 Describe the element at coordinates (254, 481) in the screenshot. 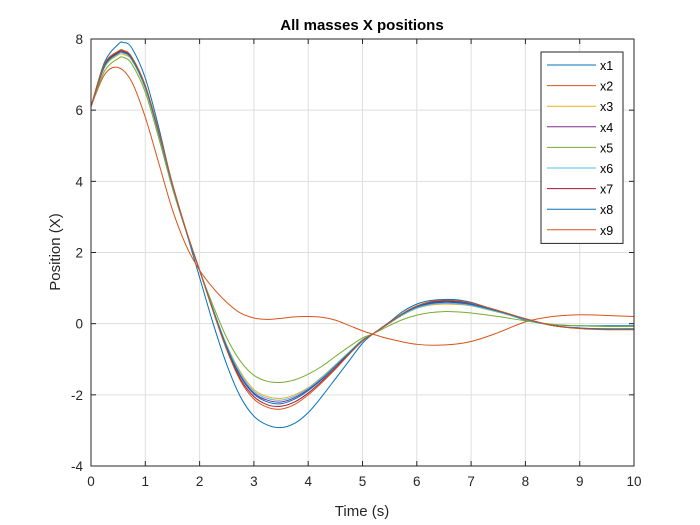

I see `x-tick-label: 3` at that location.